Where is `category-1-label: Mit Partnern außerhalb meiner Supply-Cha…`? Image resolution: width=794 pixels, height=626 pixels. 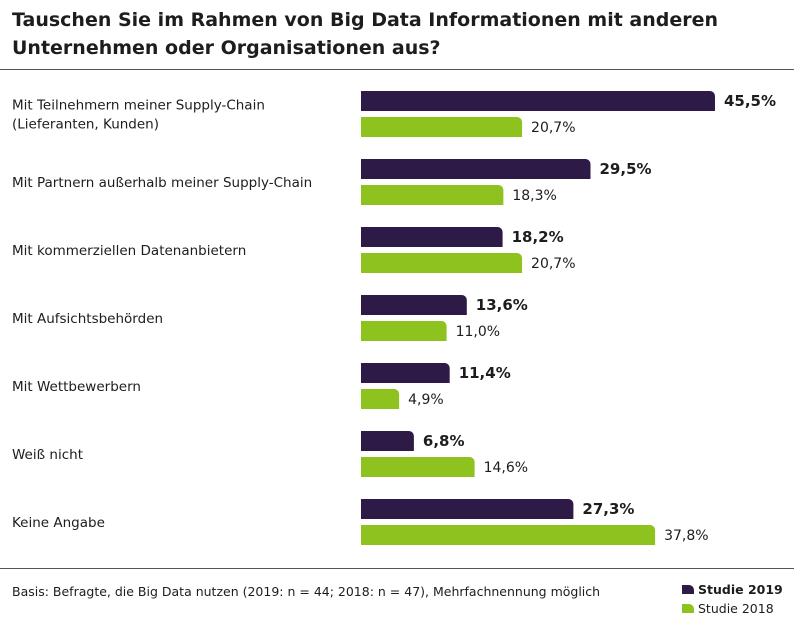 category-1-label: Mit Partnern außerhalb meiner Supply-Cha… is located at coordinates (162, 183).